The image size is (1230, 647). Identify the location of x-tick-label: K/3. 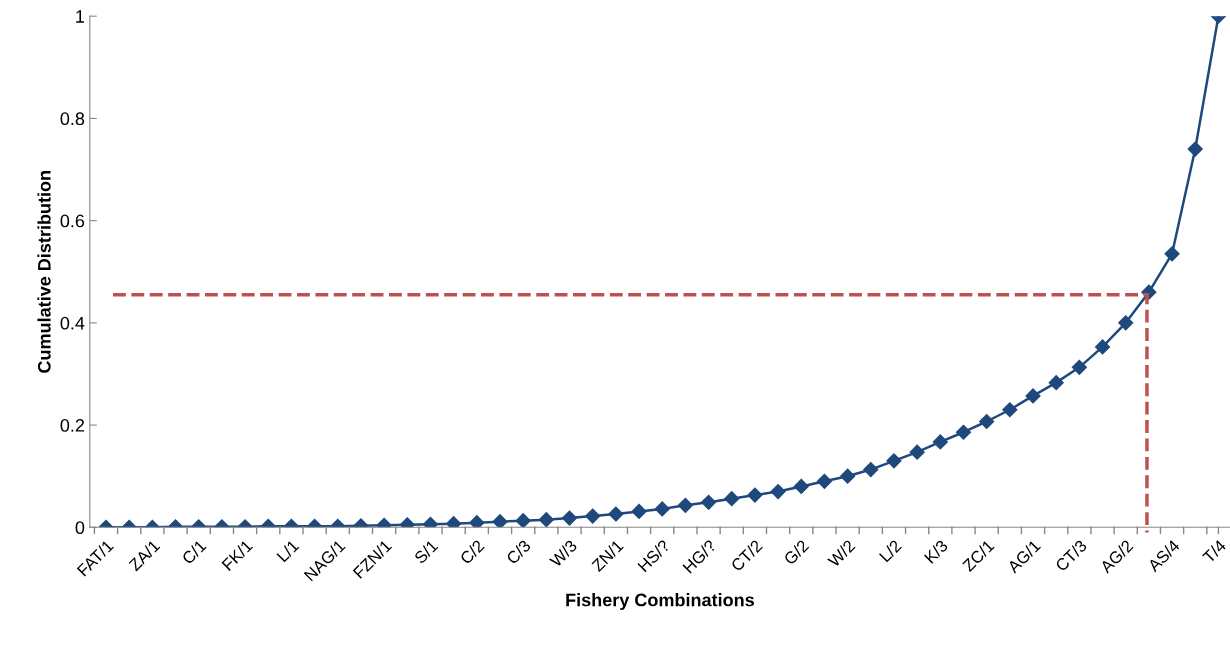
(936, 551).